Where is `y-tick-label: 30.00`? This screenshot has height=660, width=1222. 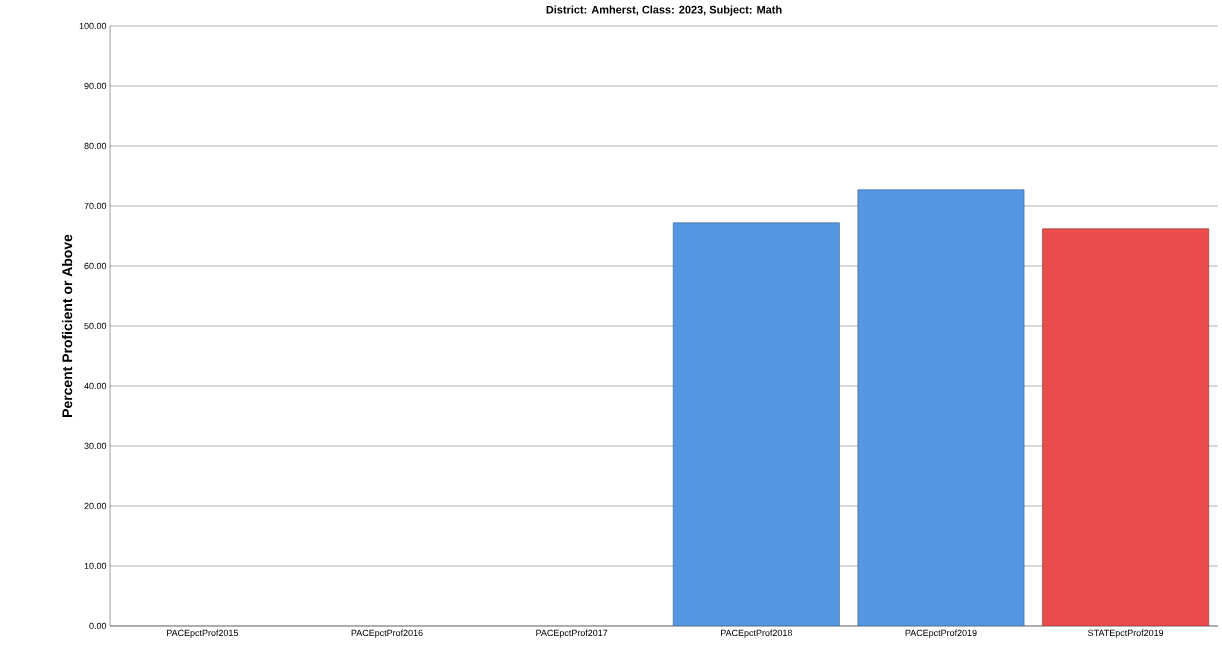 y-tick-label: 30.00 is located at coordinates (95, 446).